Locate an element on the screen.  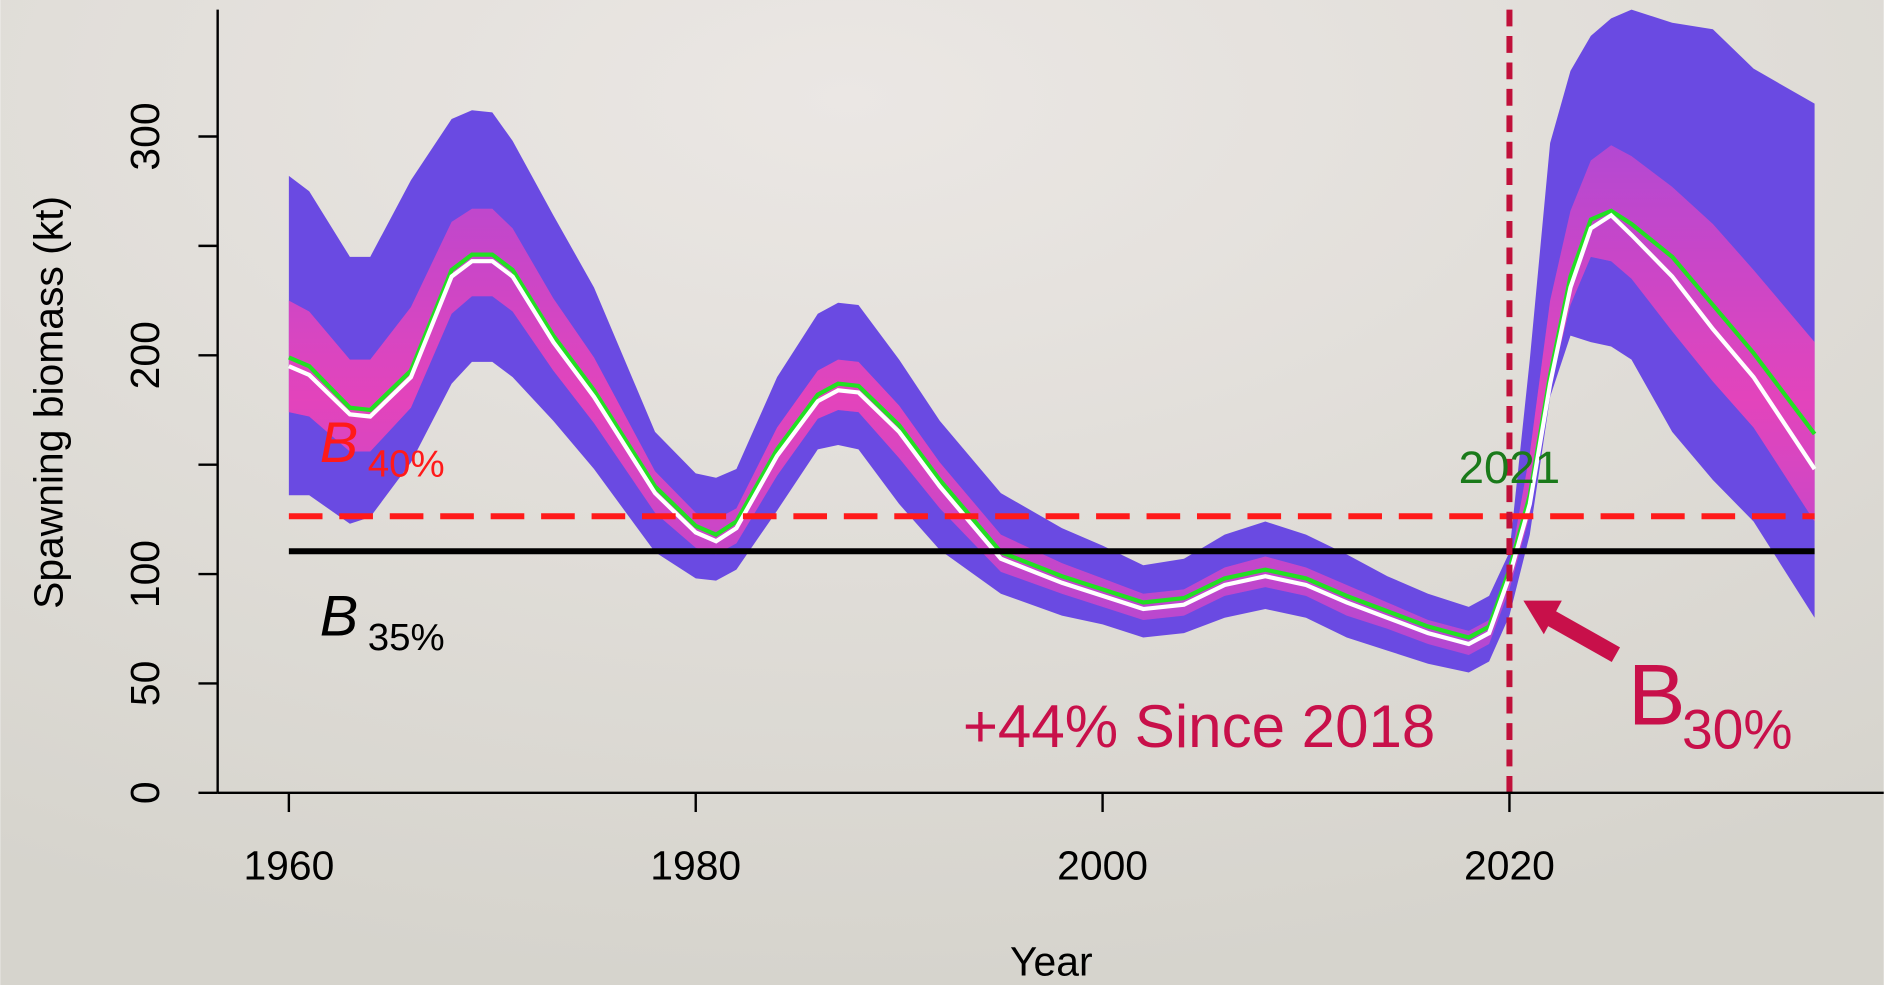
arrow-shaft is located at coordinates (1583, 636).